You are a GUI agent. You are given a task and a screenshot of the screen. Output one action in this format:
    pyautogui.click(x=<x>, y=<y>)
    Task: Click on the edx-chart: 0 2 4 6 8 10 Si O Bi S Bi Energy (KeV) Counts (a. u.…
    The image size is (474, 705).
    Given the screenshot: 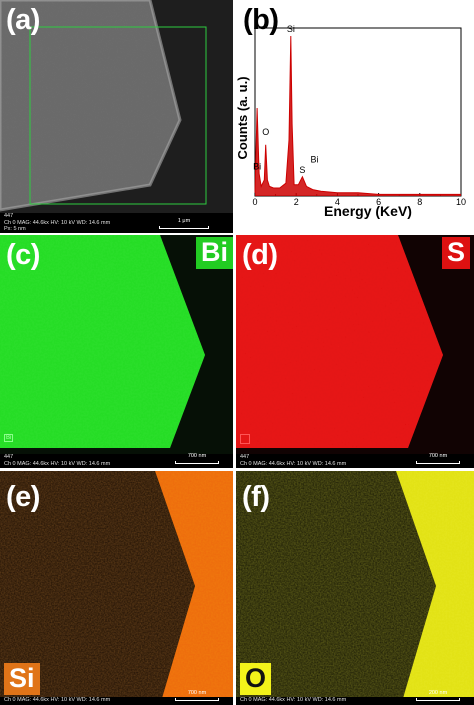 What is the action you would take?
    pyautogui.click(x=350, y=121)
    